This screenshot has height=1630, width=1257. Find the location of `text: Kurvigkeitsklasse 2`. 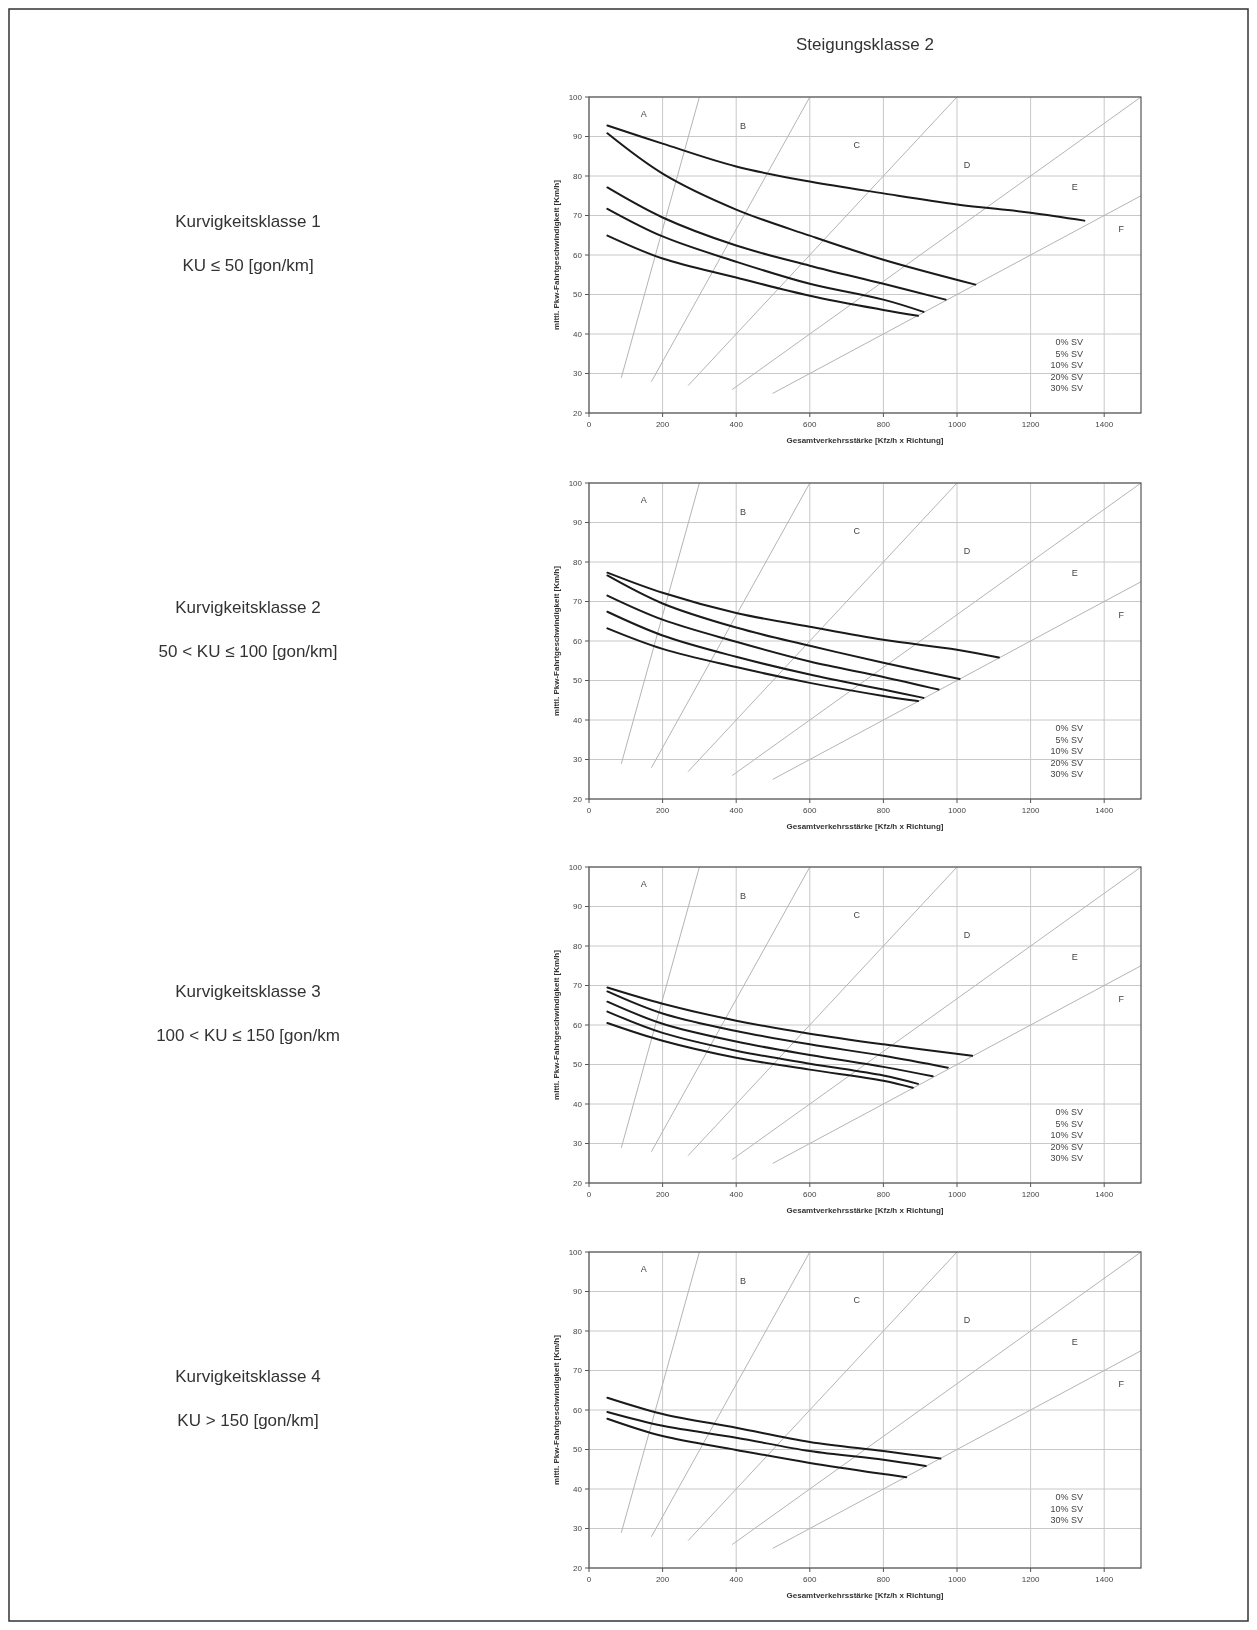

text: Kurvigkeitsklasse 2 is located at coordinates (248, 607).